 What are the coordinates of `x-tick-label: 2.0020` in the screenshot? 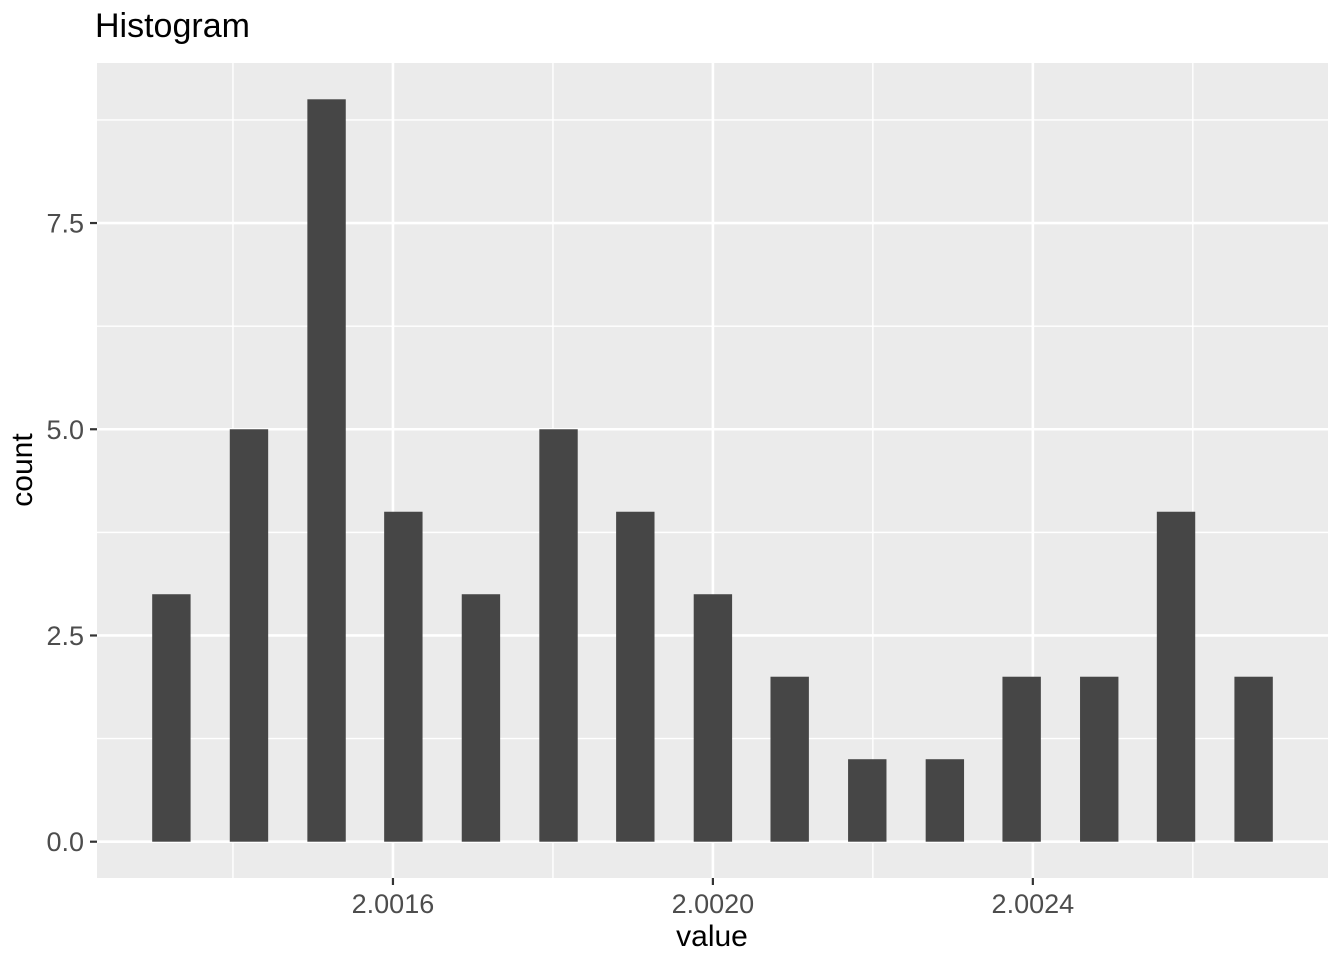 It's located at (713, 904).